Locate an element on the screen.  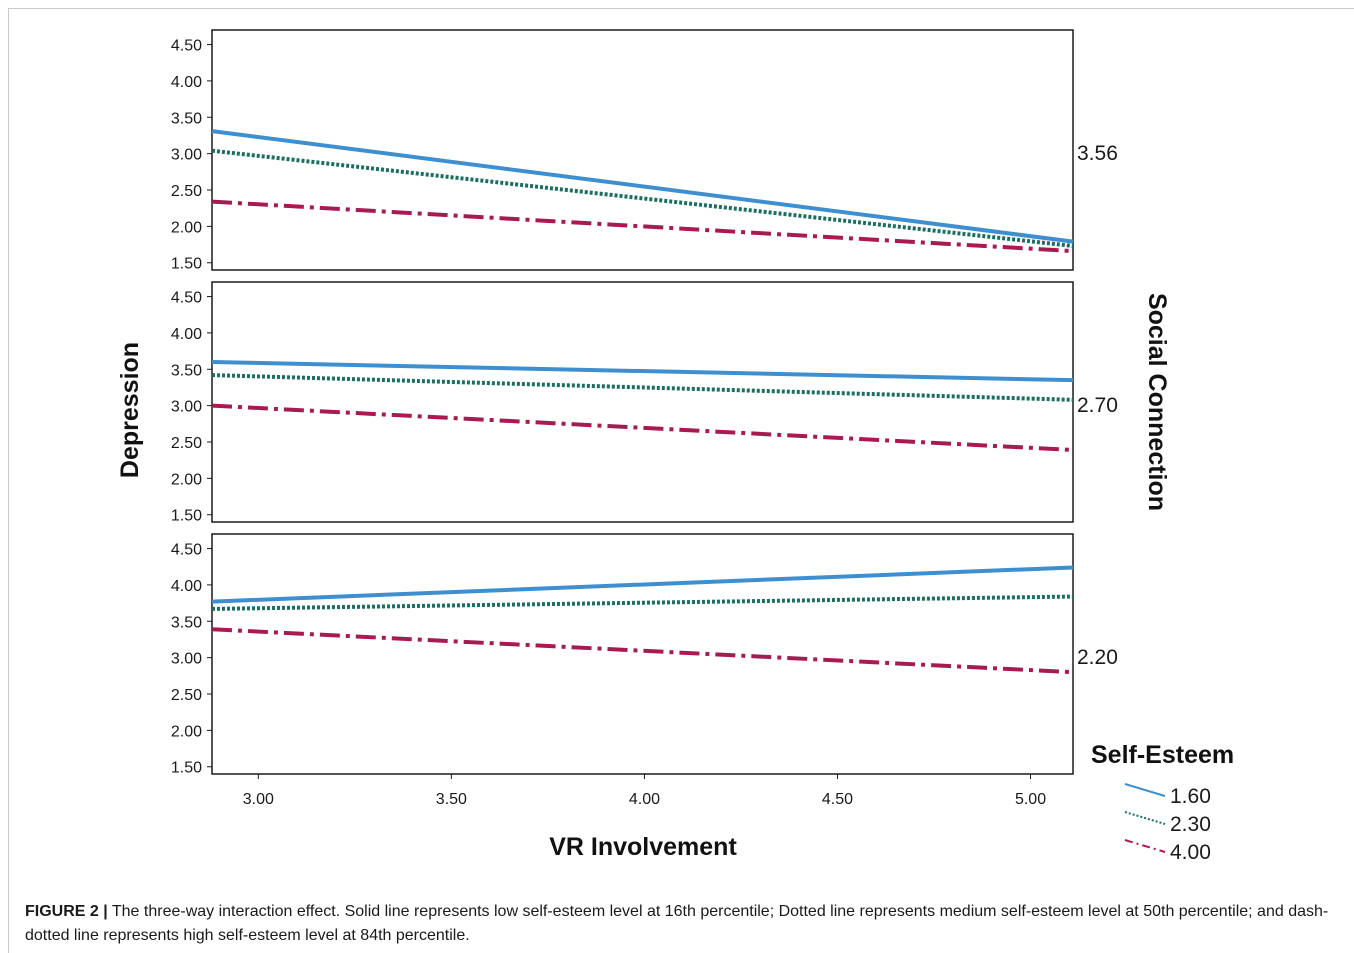
legend-swatch-4.00 is located at coordinates (1145, 846).